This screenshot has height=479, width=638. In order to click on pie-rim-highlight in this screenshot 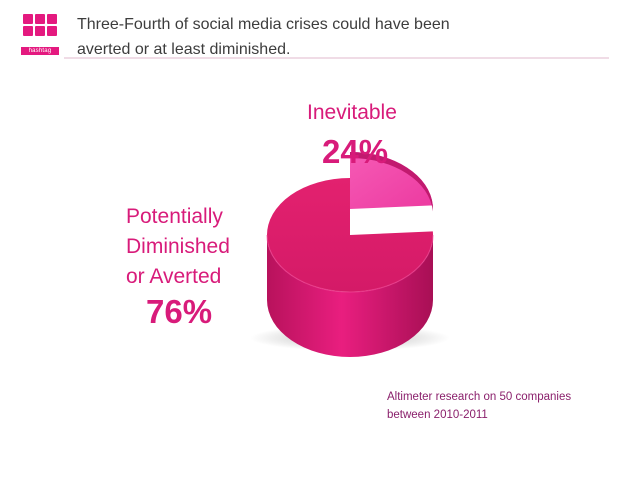, I will do `click(350, 263)`.